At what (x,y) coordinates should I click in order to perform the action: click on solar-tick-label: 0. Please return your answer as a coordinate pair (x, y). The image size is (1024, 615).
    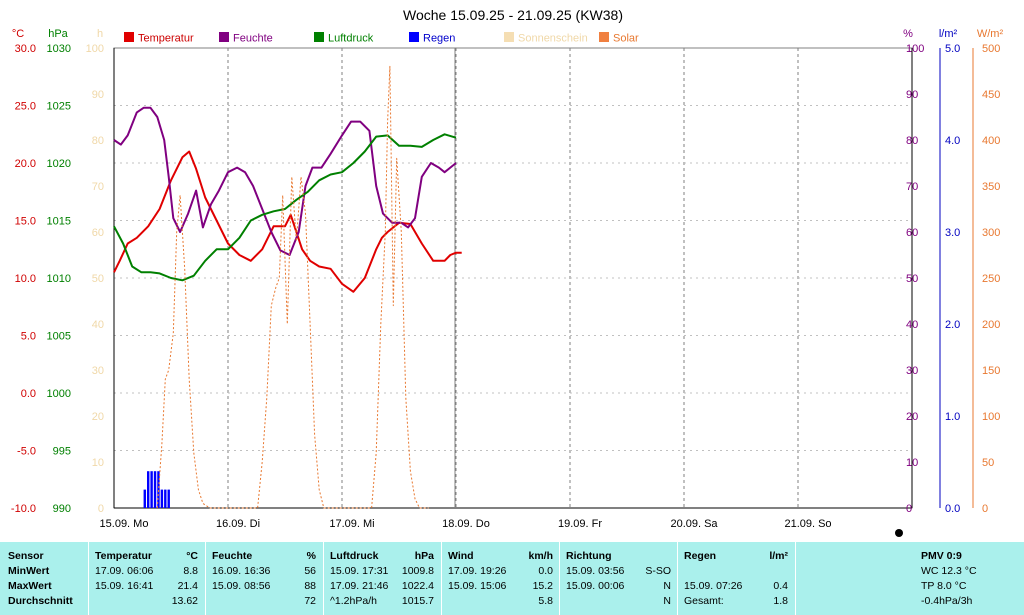
    Looking at the image, I should click on (985, 509).